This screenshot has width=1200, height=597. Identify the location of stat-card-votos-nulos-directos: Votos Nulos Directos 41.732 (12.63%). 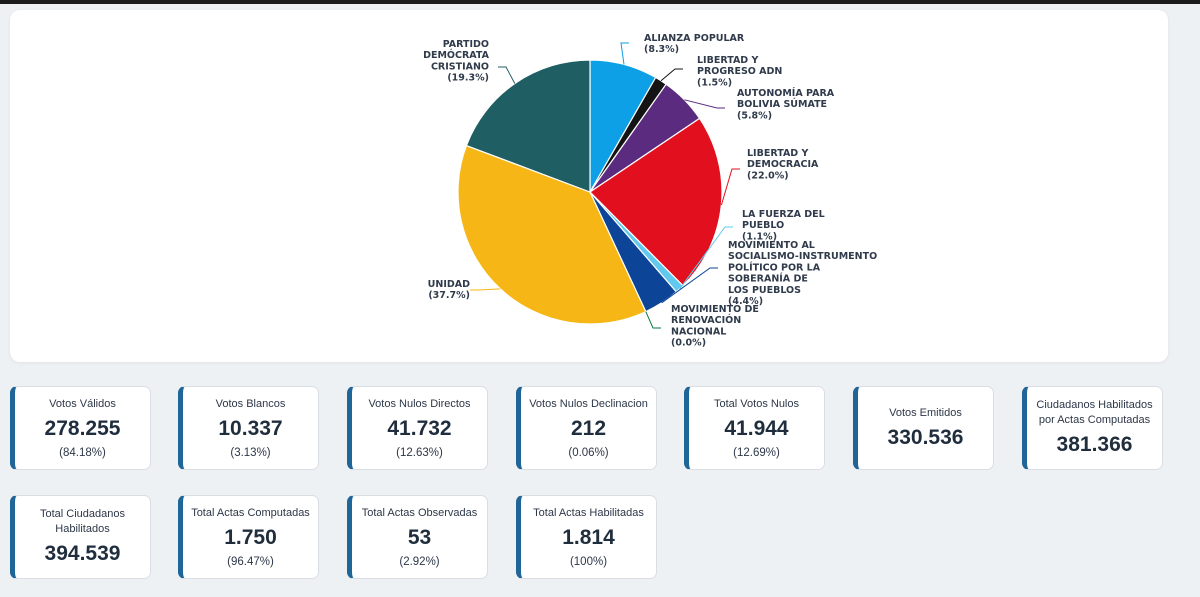
(417, 428).